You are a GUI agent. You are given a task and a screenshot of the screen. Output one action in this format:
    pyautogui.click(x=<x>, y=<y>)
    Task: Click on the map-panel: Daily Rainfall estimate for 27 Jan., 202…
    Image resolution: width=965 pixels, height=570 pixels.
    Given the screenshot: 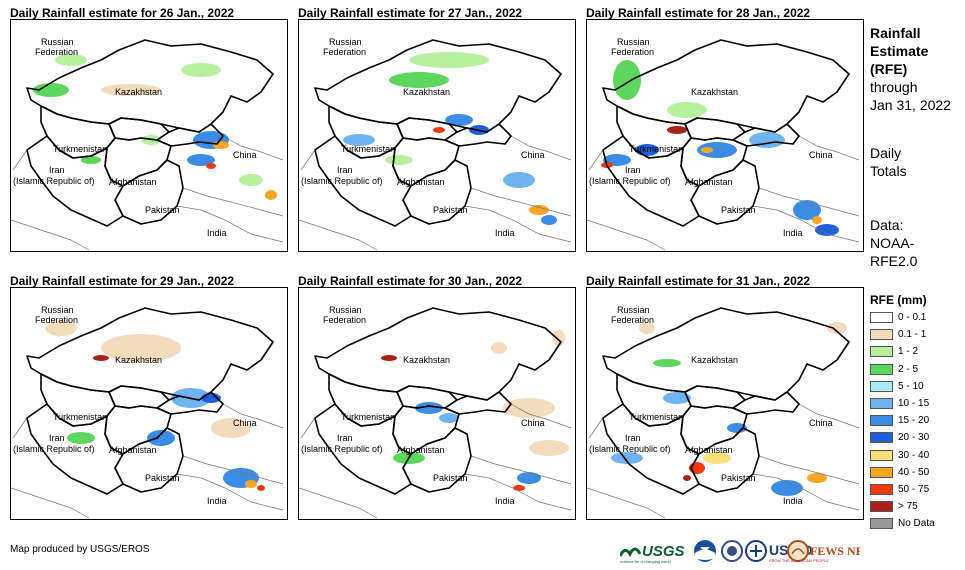 What is the action you would take?
    pyautogui.click(x=437, y=129)
    